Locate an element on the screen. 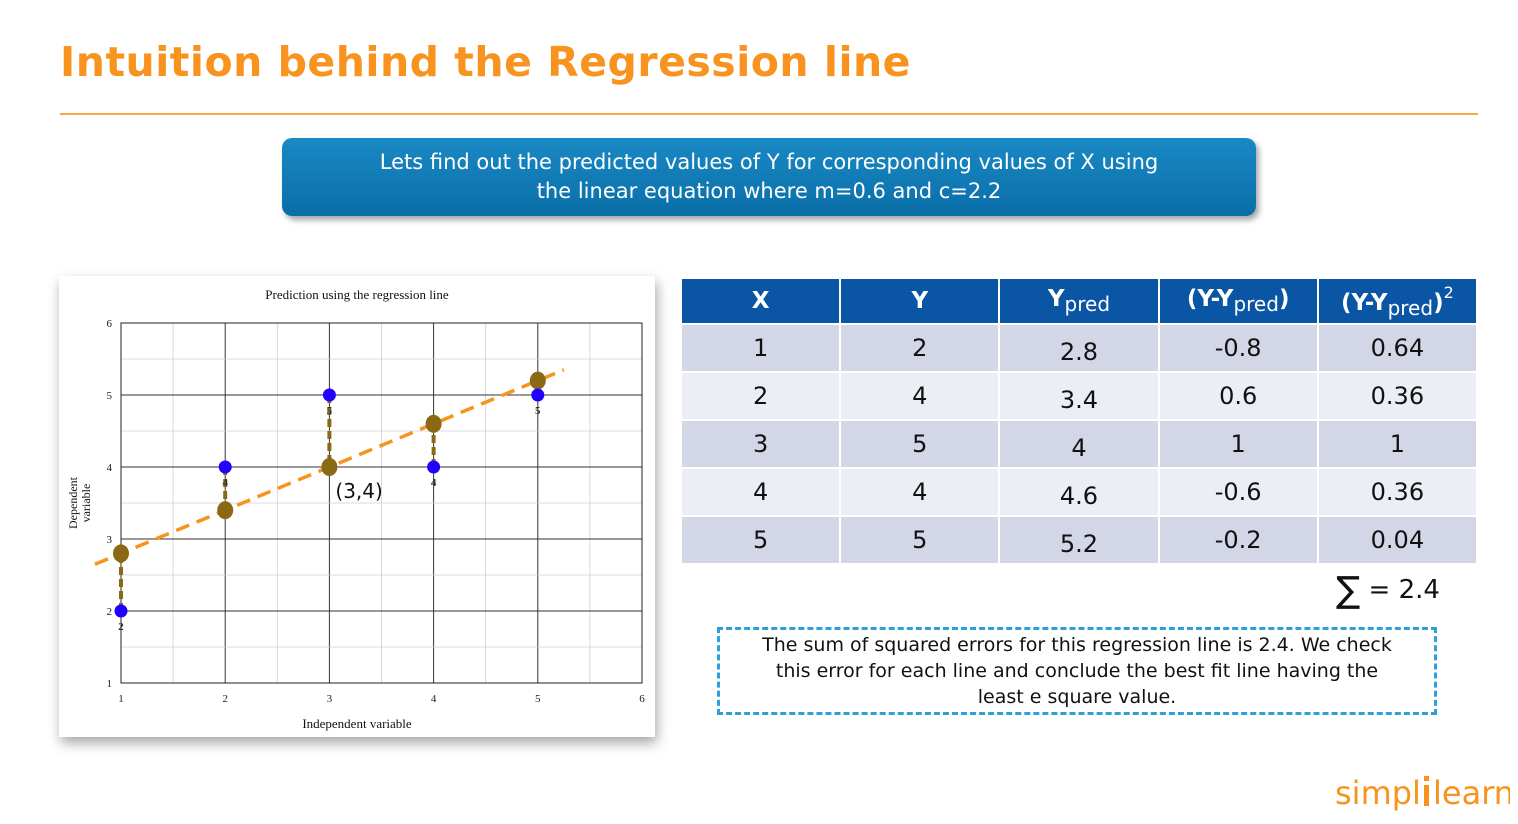  x-tick-label: 4 is located at coordinates (434, 699).